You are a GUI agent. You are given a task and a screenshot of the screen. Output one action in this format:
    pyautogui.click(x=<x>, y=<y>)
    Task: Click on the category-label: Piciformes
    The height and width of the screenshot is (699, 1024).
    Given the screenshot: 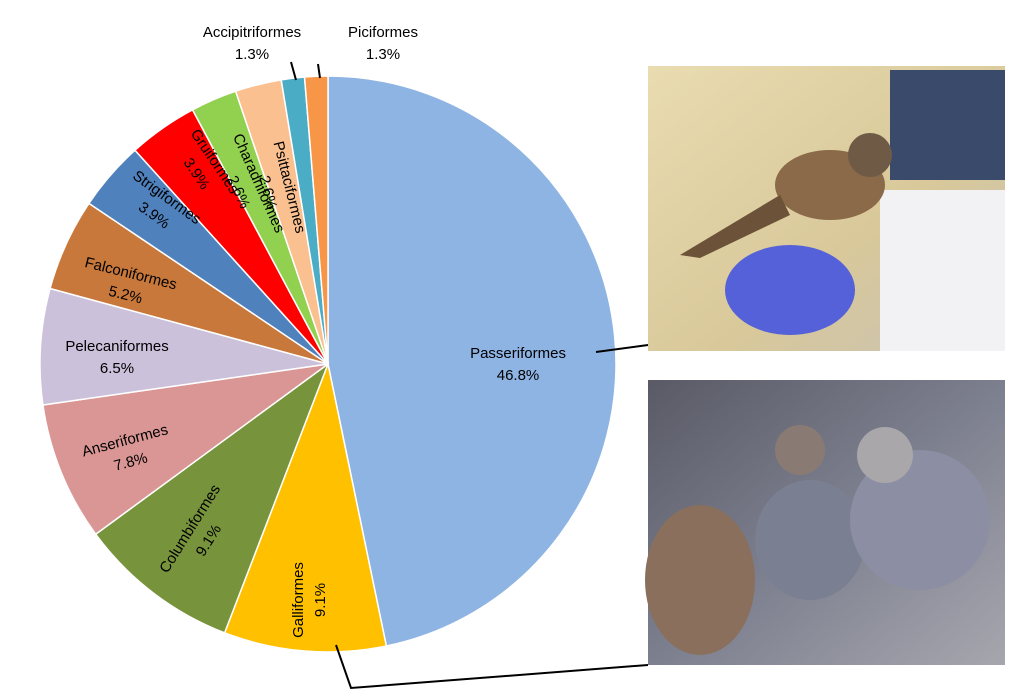 What is the action you would take?
    pyautogui.click(x=383, y=32)
    